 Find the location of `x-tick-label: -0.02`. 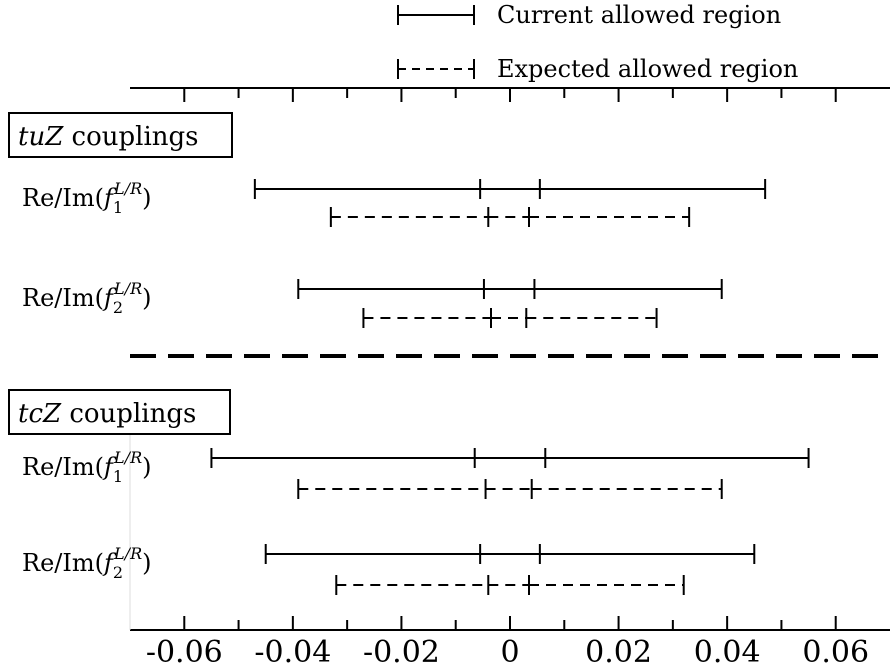

x-tick-label: -0.02 is located at coordinates (401, 652).